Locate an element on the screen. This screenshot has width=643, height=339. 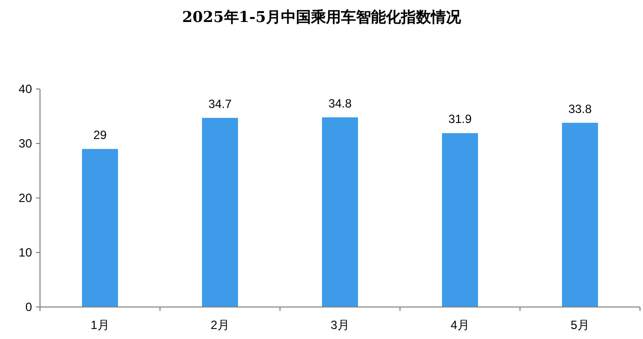
y-tick-label: 30 is located at coordinates (25, 143).